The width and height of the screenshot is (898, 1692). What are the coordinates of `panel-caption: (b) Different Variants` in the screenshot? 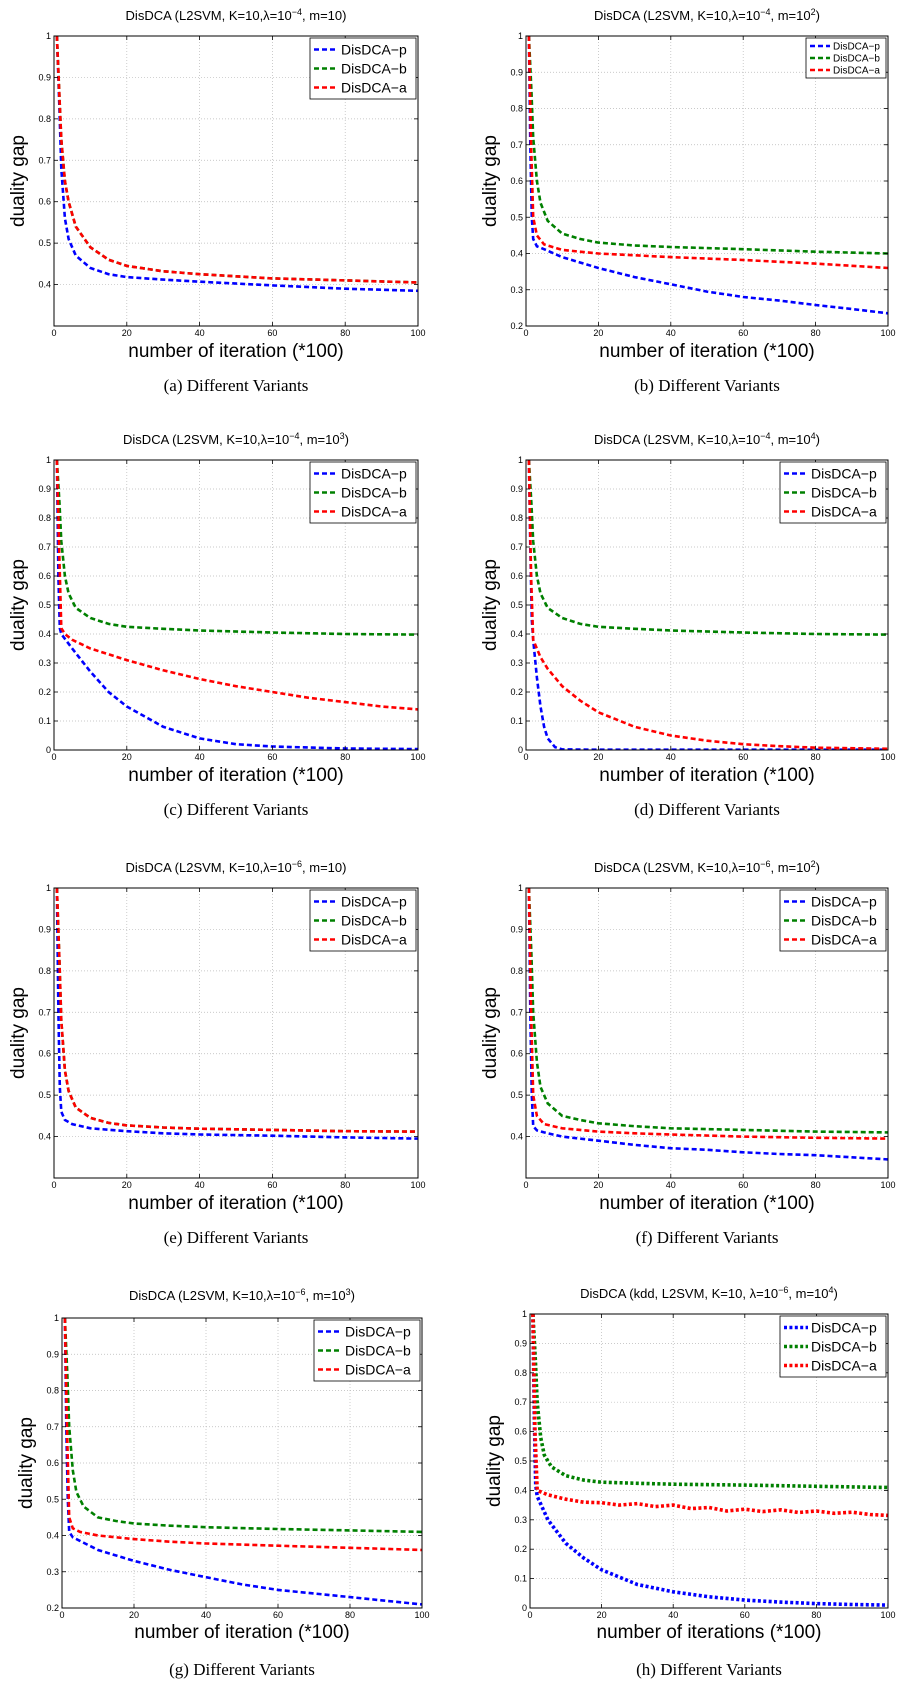 It's located at (707, 385).